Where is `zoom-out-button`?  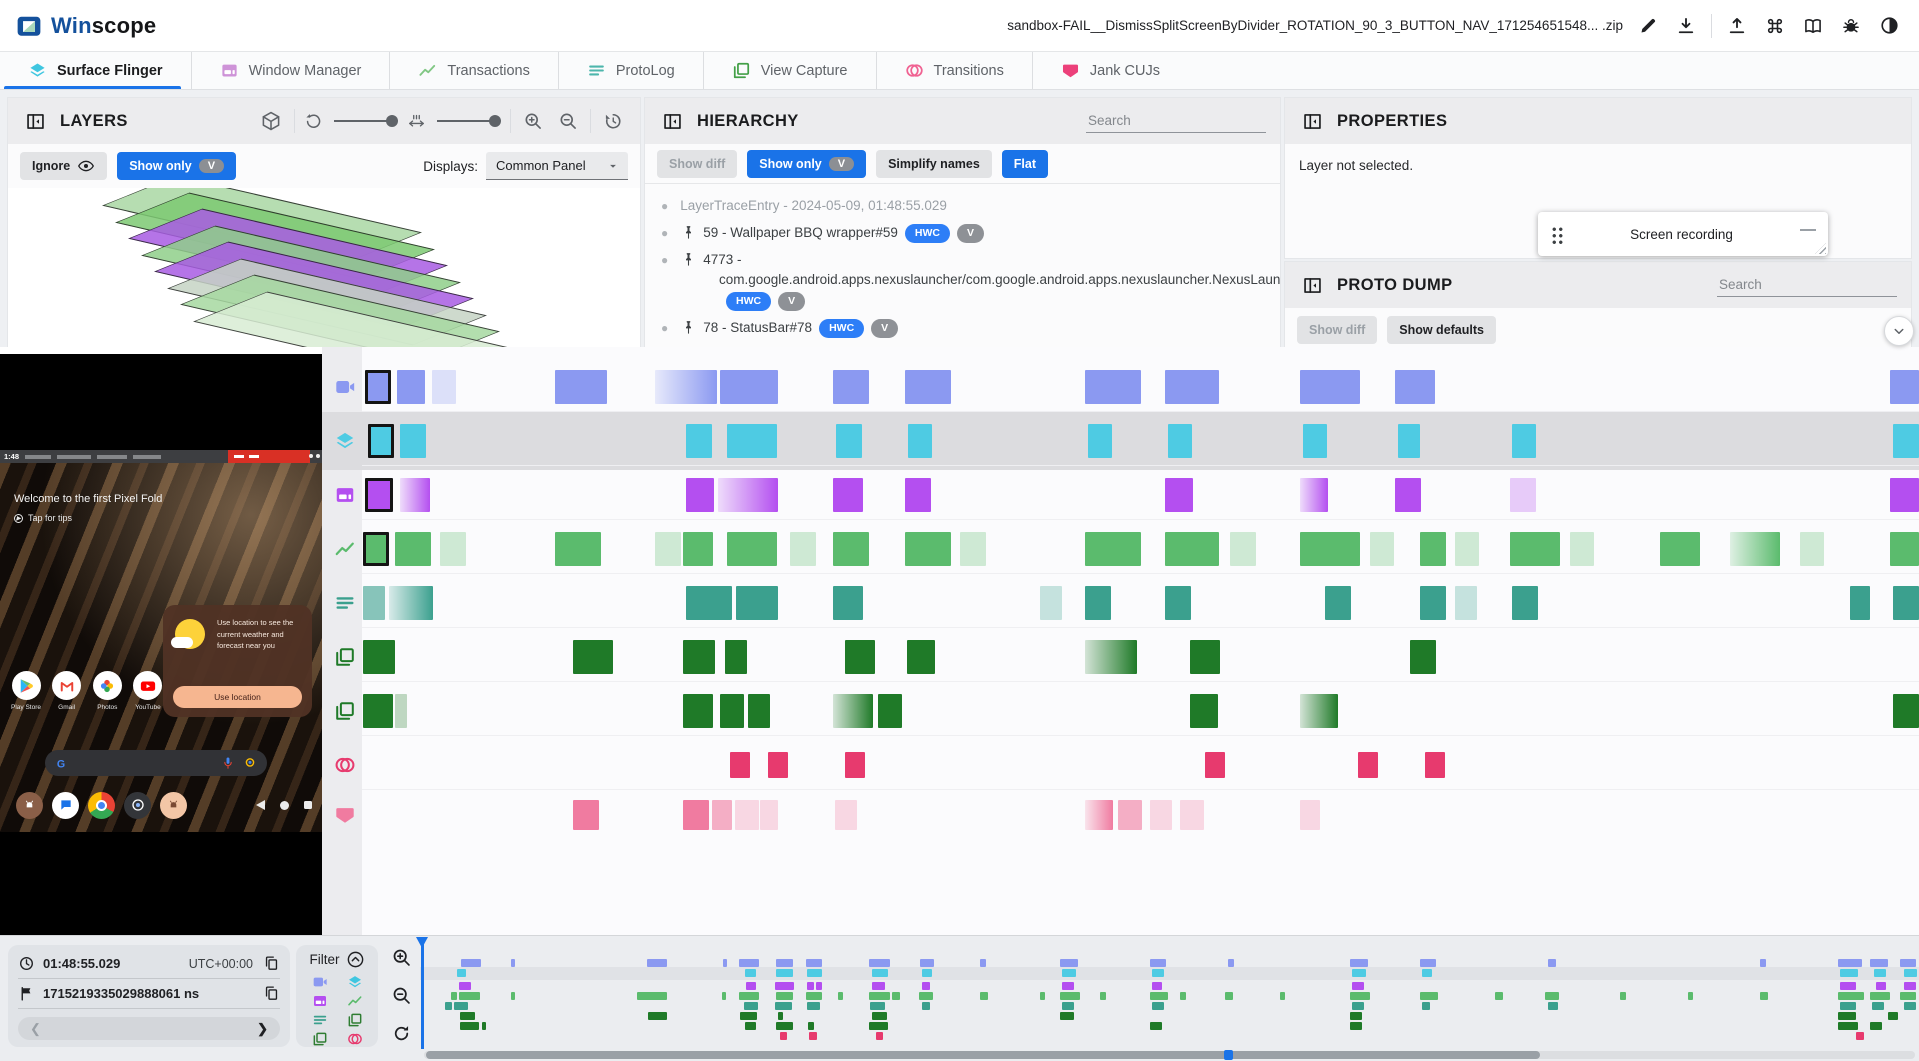 zoom-out-button is located at coordinates (568, 121).